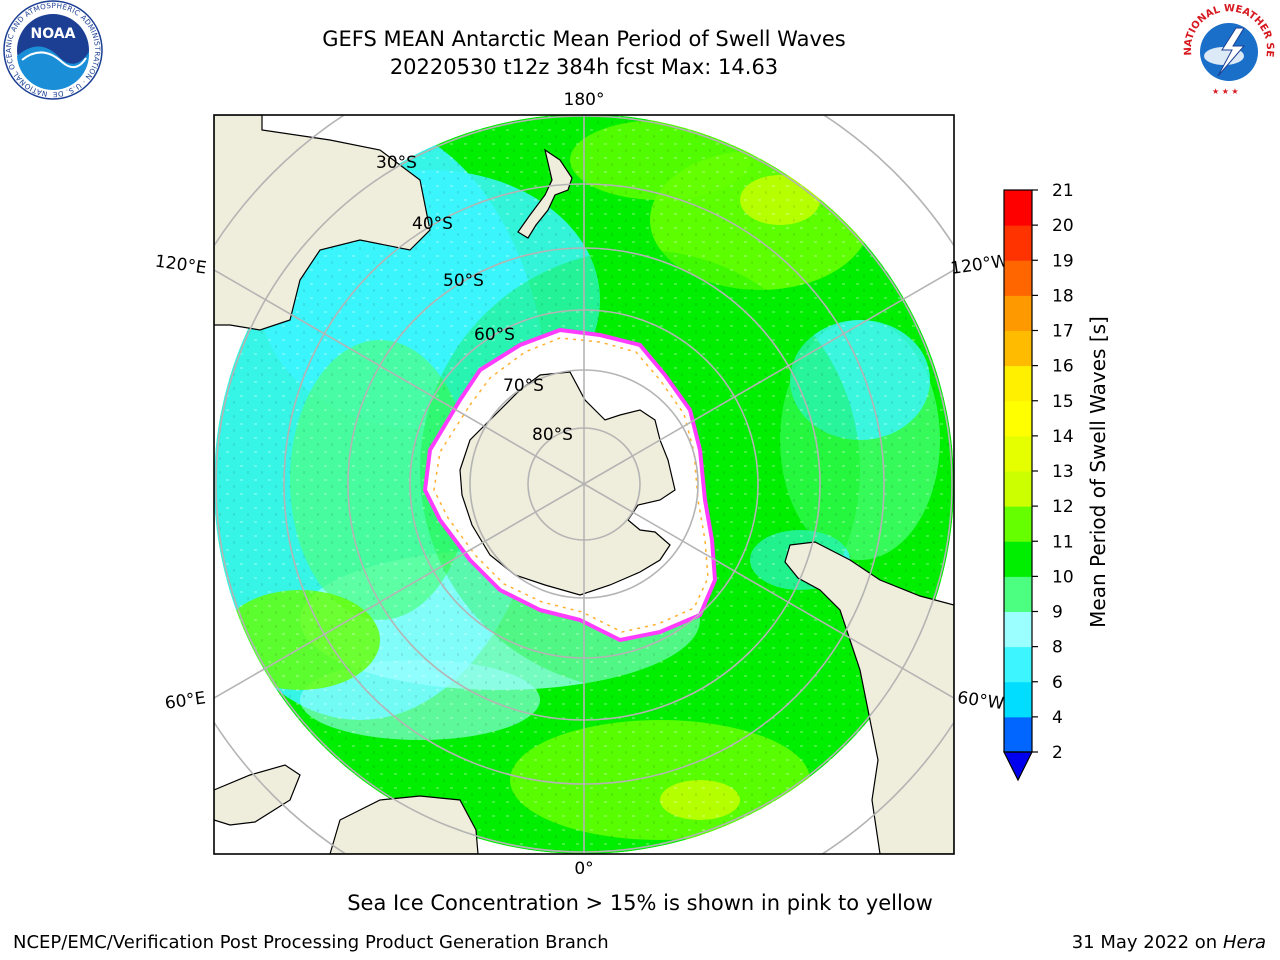  What do you see at coordinates (1038, 481) in the screenshot?
I see `colorbar: 2 4 6 8 9 10 11 12 13 14 15 16 17 18 19 20 21` at bounding box center [1038, 481].